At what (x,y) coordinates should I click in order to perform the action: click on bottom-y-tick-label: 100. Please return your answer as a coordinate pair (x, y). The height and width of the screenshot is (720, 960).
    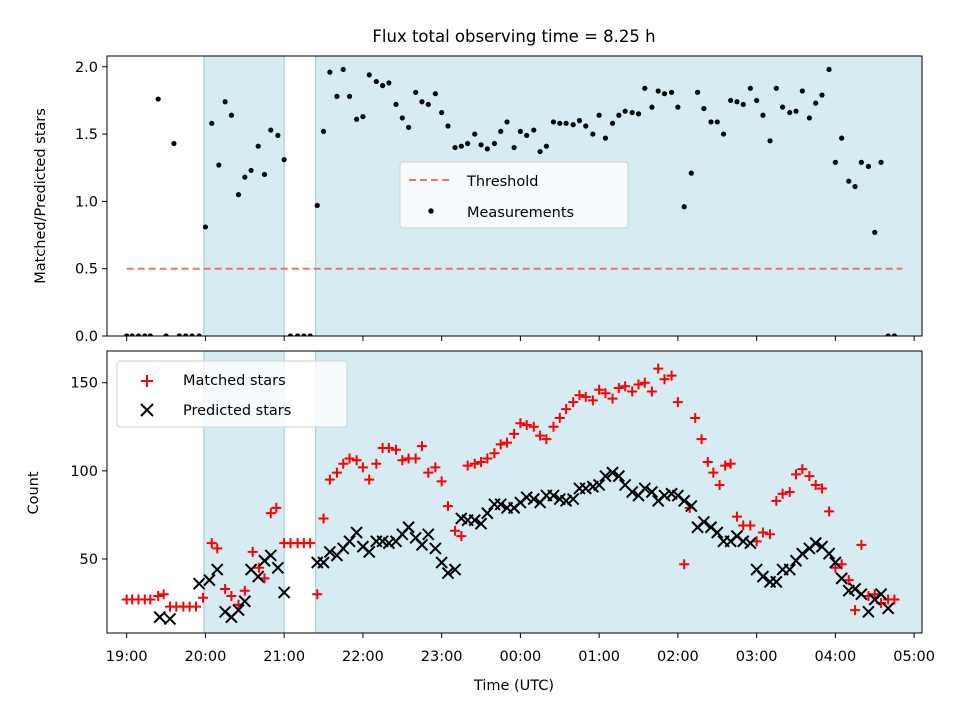
    Looking at the image, I should click on (84, 472).